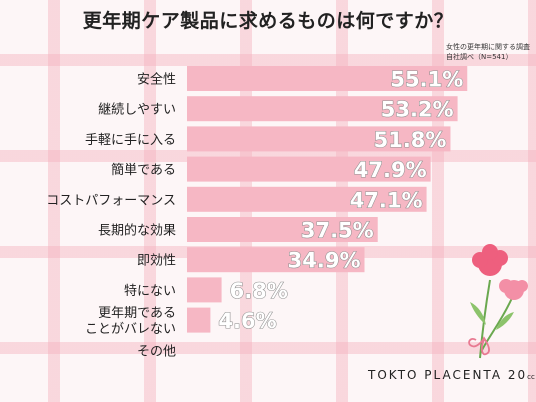 The image size is (536, 402). I want to click on survey-note-line-2: 自社調べ（N=541）, so click(479, 57).